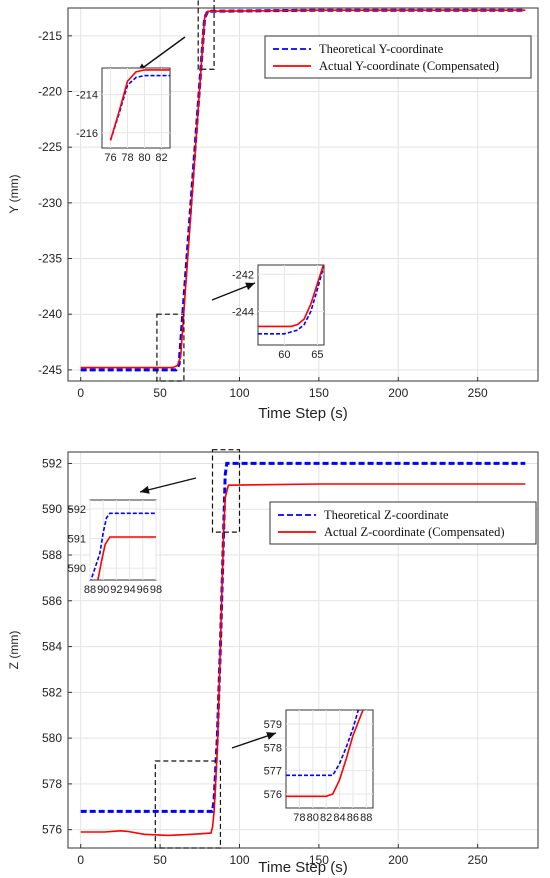 This screenshot has height=878, width=550. I want to click on y-tick-label: -240, so click(50, 314).